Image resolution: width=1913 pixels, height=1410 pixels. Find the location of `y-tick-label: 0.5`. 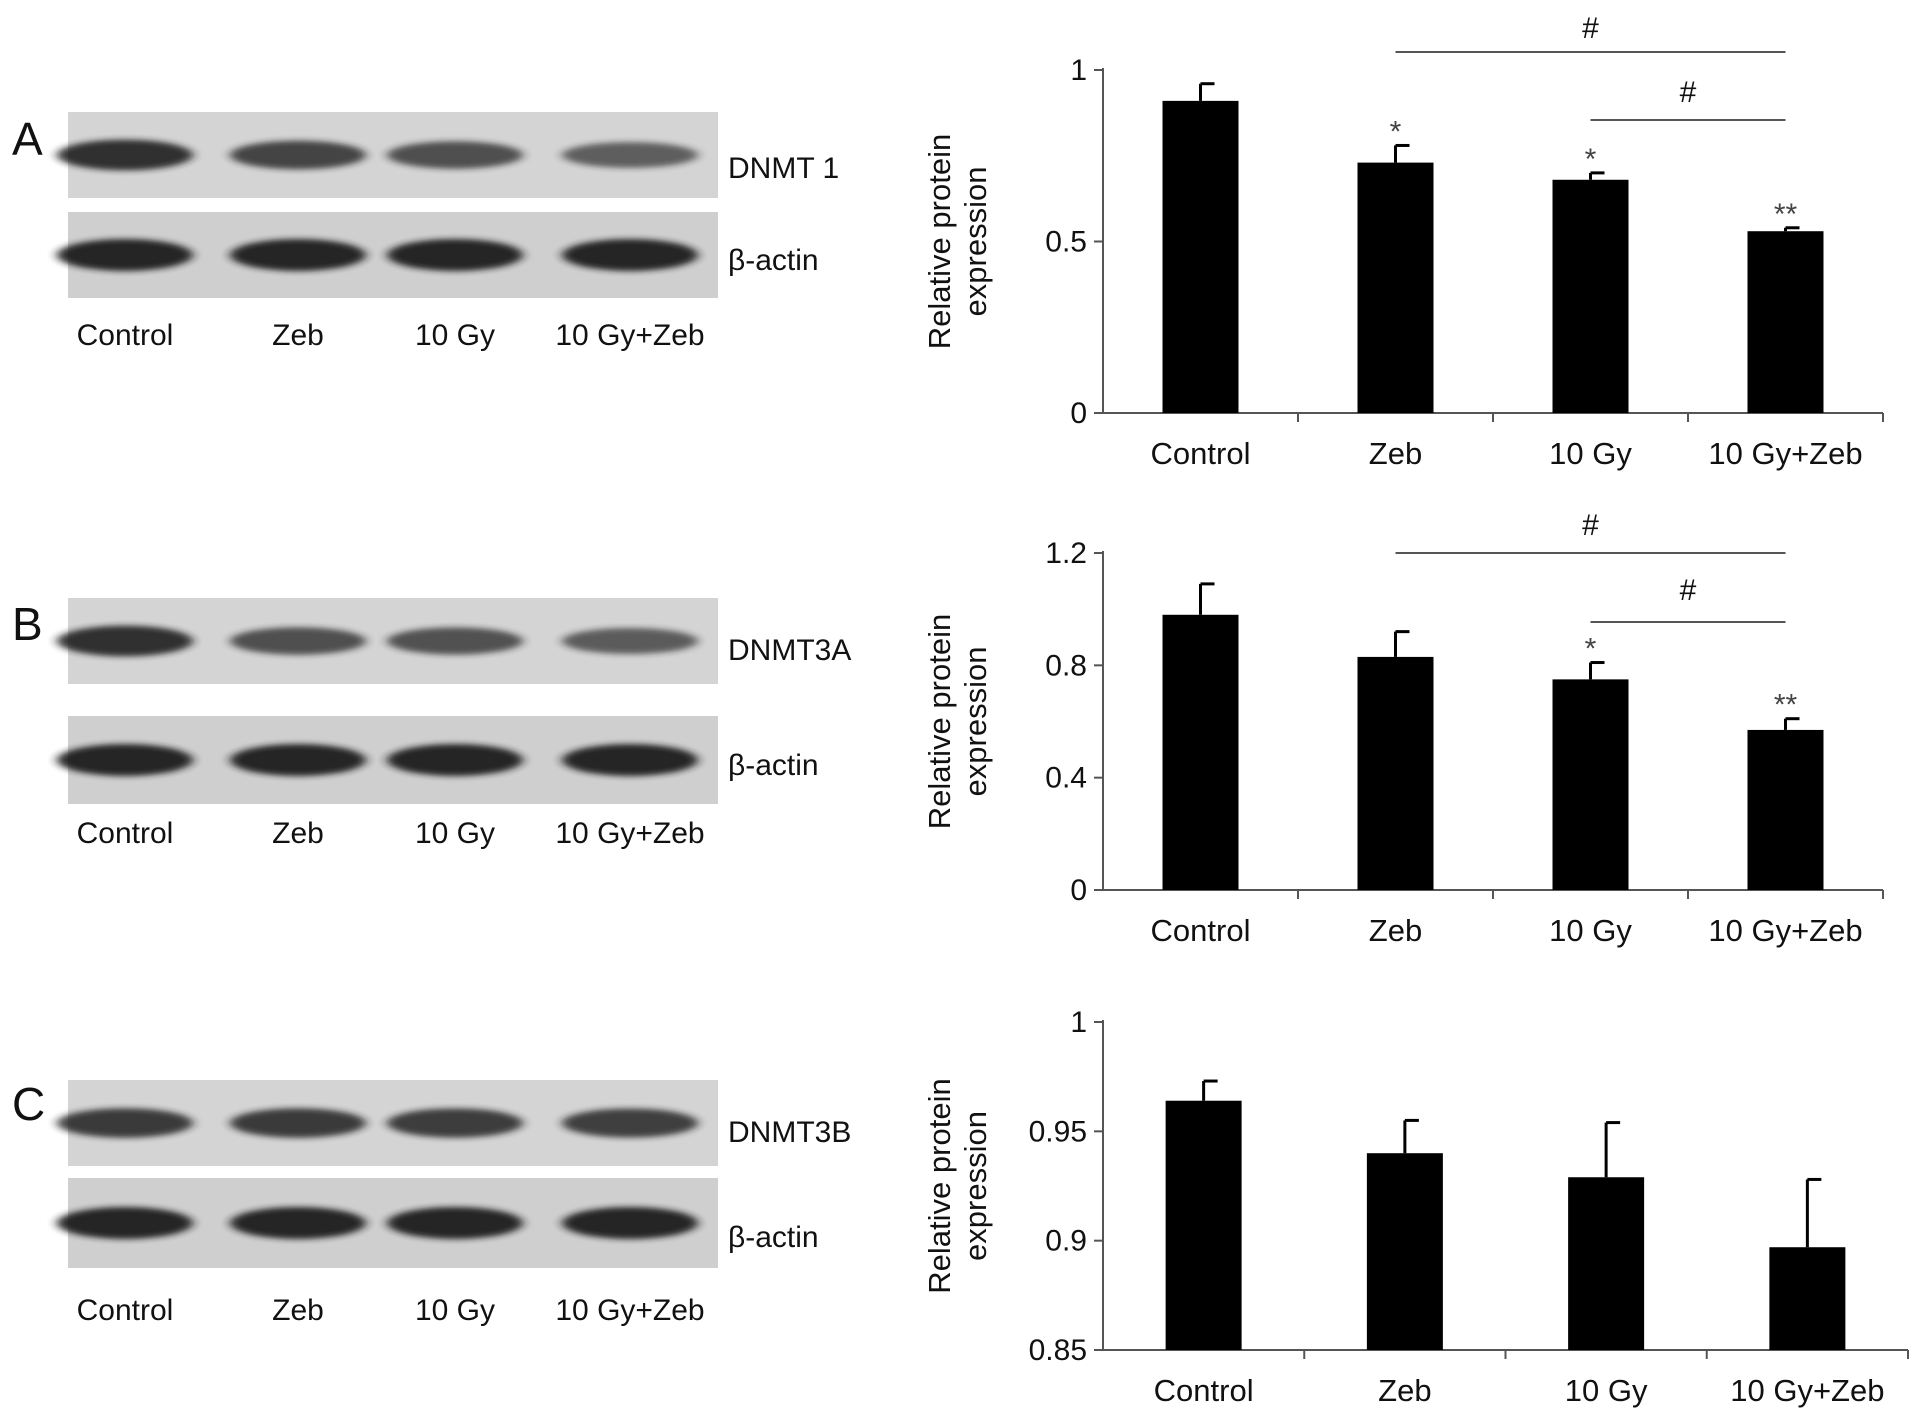

y-tick-label: 0.5 is located at coordinates (1066, 242).